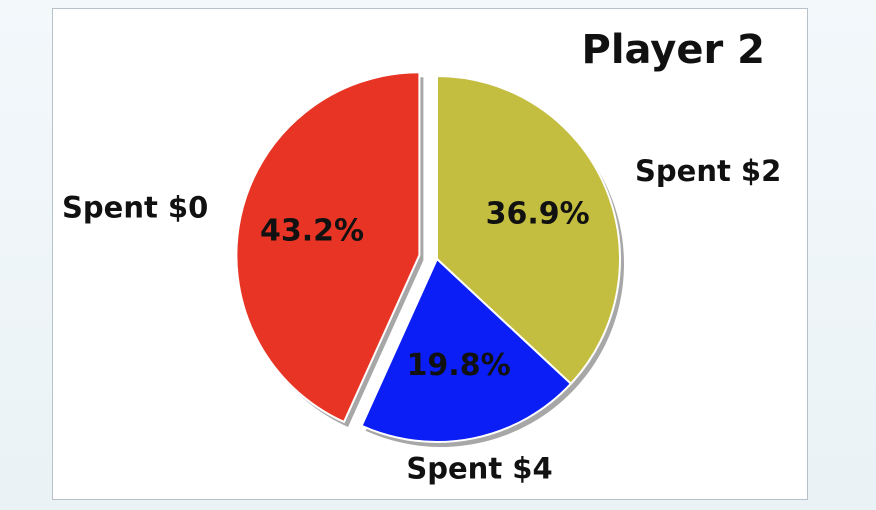  I want to click on category-label-spent-0: Spent $0, so click(135, 208).